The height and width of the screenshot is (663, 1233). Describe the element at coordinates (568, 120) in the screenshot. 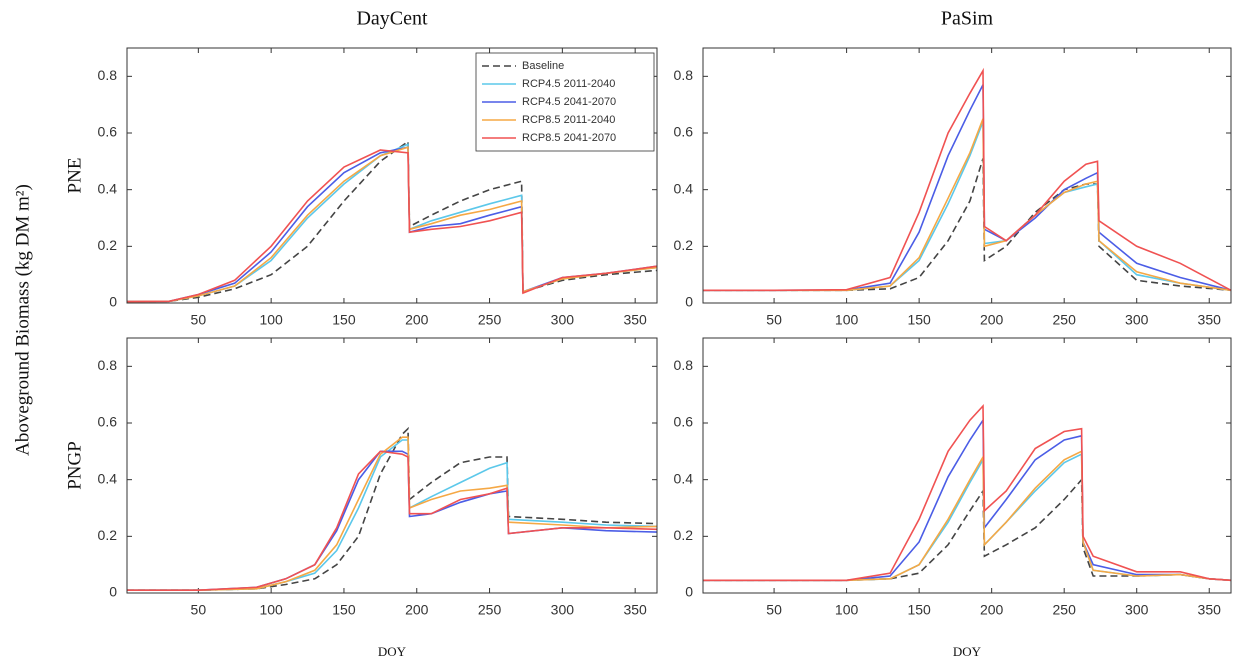

I see `legend-label: RCP8.5 2011-2040` at that location.